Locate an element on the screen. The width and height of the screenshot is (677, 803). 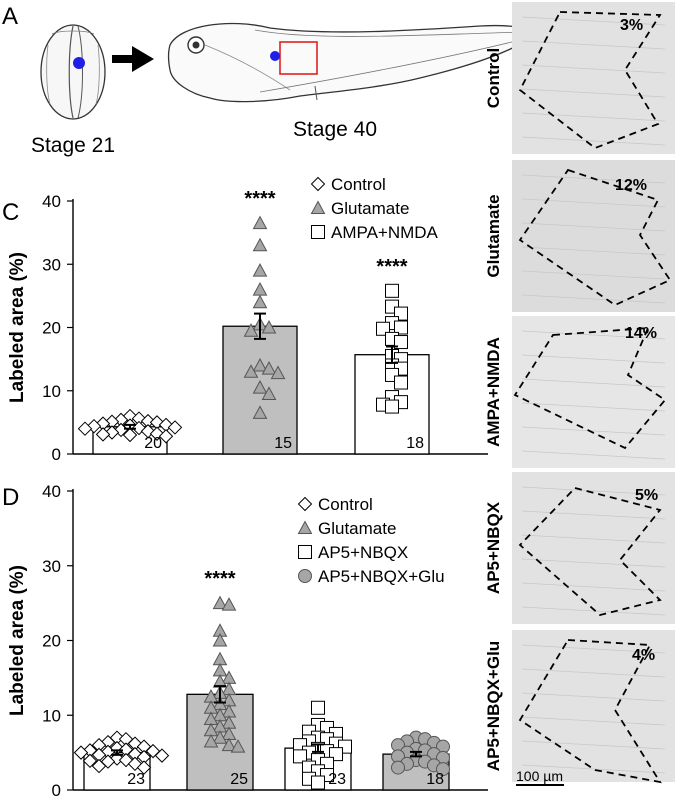
injection-dot-tadpole is located at coordinates (275, 56).